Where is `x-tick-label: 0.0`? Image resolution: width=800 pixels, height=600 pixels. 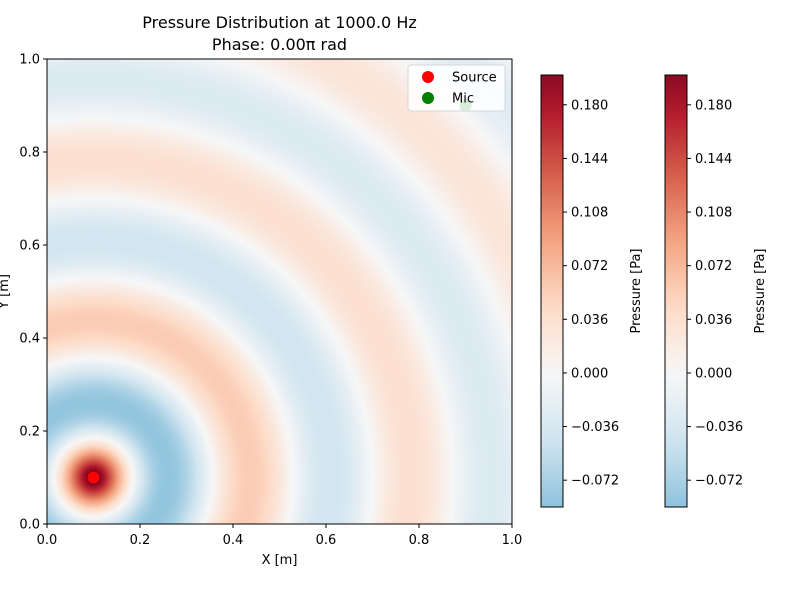
x-tick-label: 0.0 is located at coordinates (47, 540).